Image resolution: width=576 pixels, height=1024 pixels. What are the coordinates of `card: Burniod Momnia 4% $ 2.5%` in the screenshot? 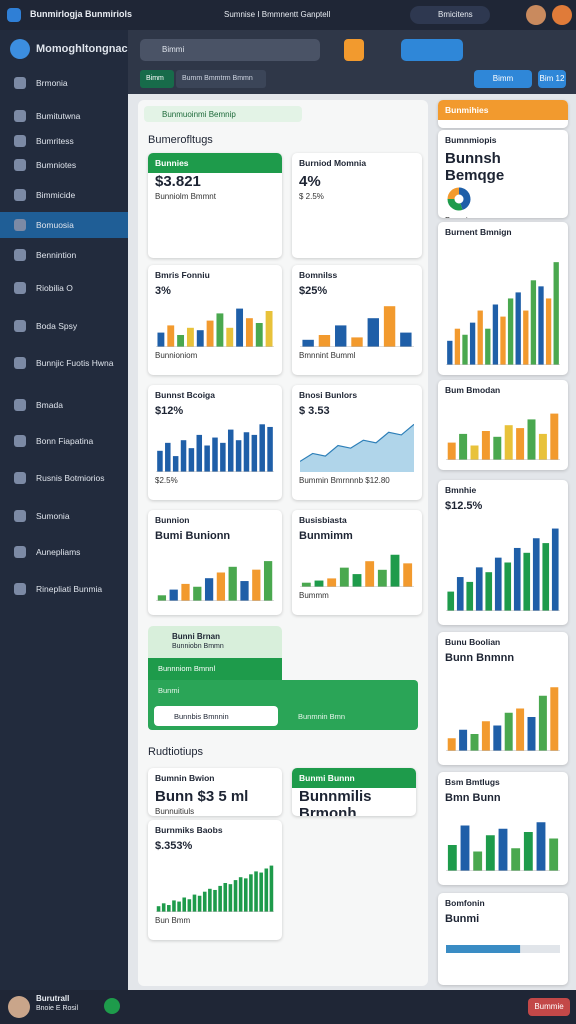 It's located at (357, 205).